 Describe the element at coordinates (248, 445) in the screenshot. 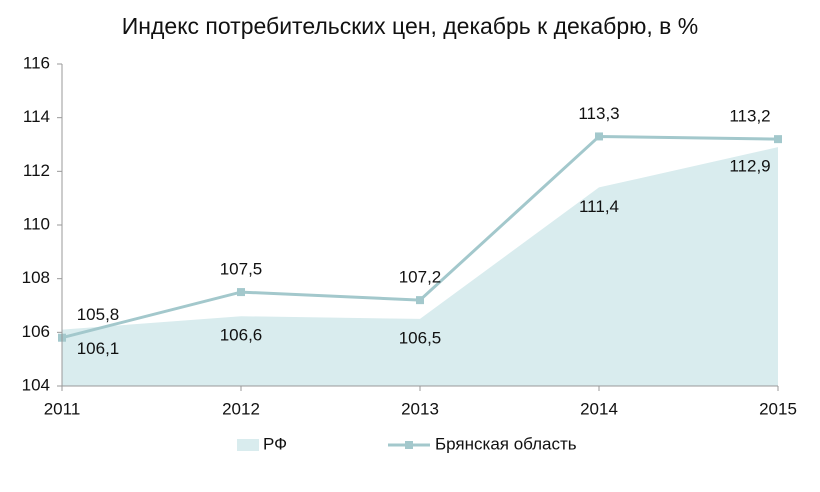

I see `legend-swatch` at that location.